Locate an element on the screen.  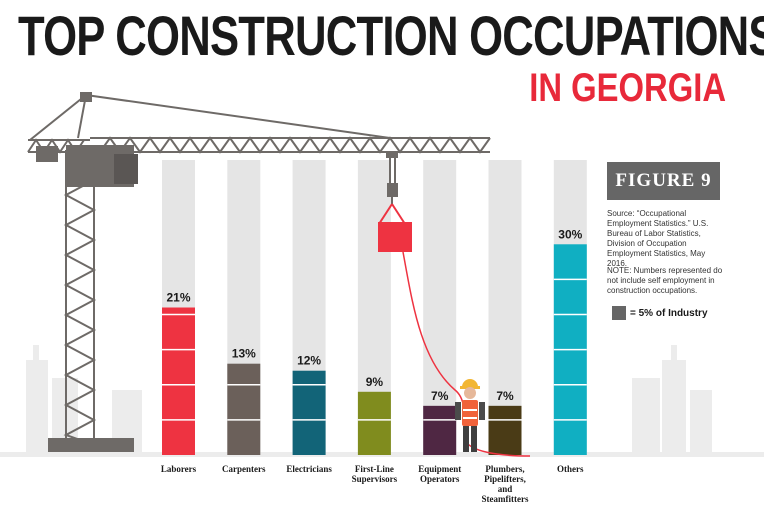
category-label: Equipment Operators is located at coordinates (439, 474).